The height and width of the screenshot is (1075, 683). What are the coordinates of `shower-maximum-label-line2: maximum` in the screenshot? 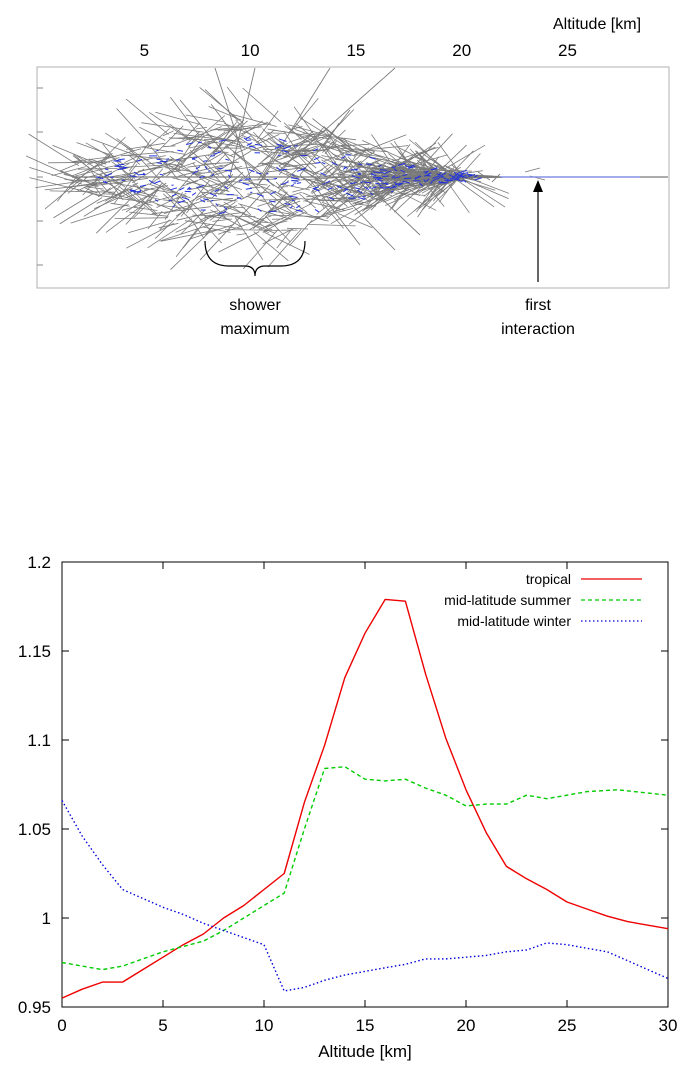 It's located at (254, 329).